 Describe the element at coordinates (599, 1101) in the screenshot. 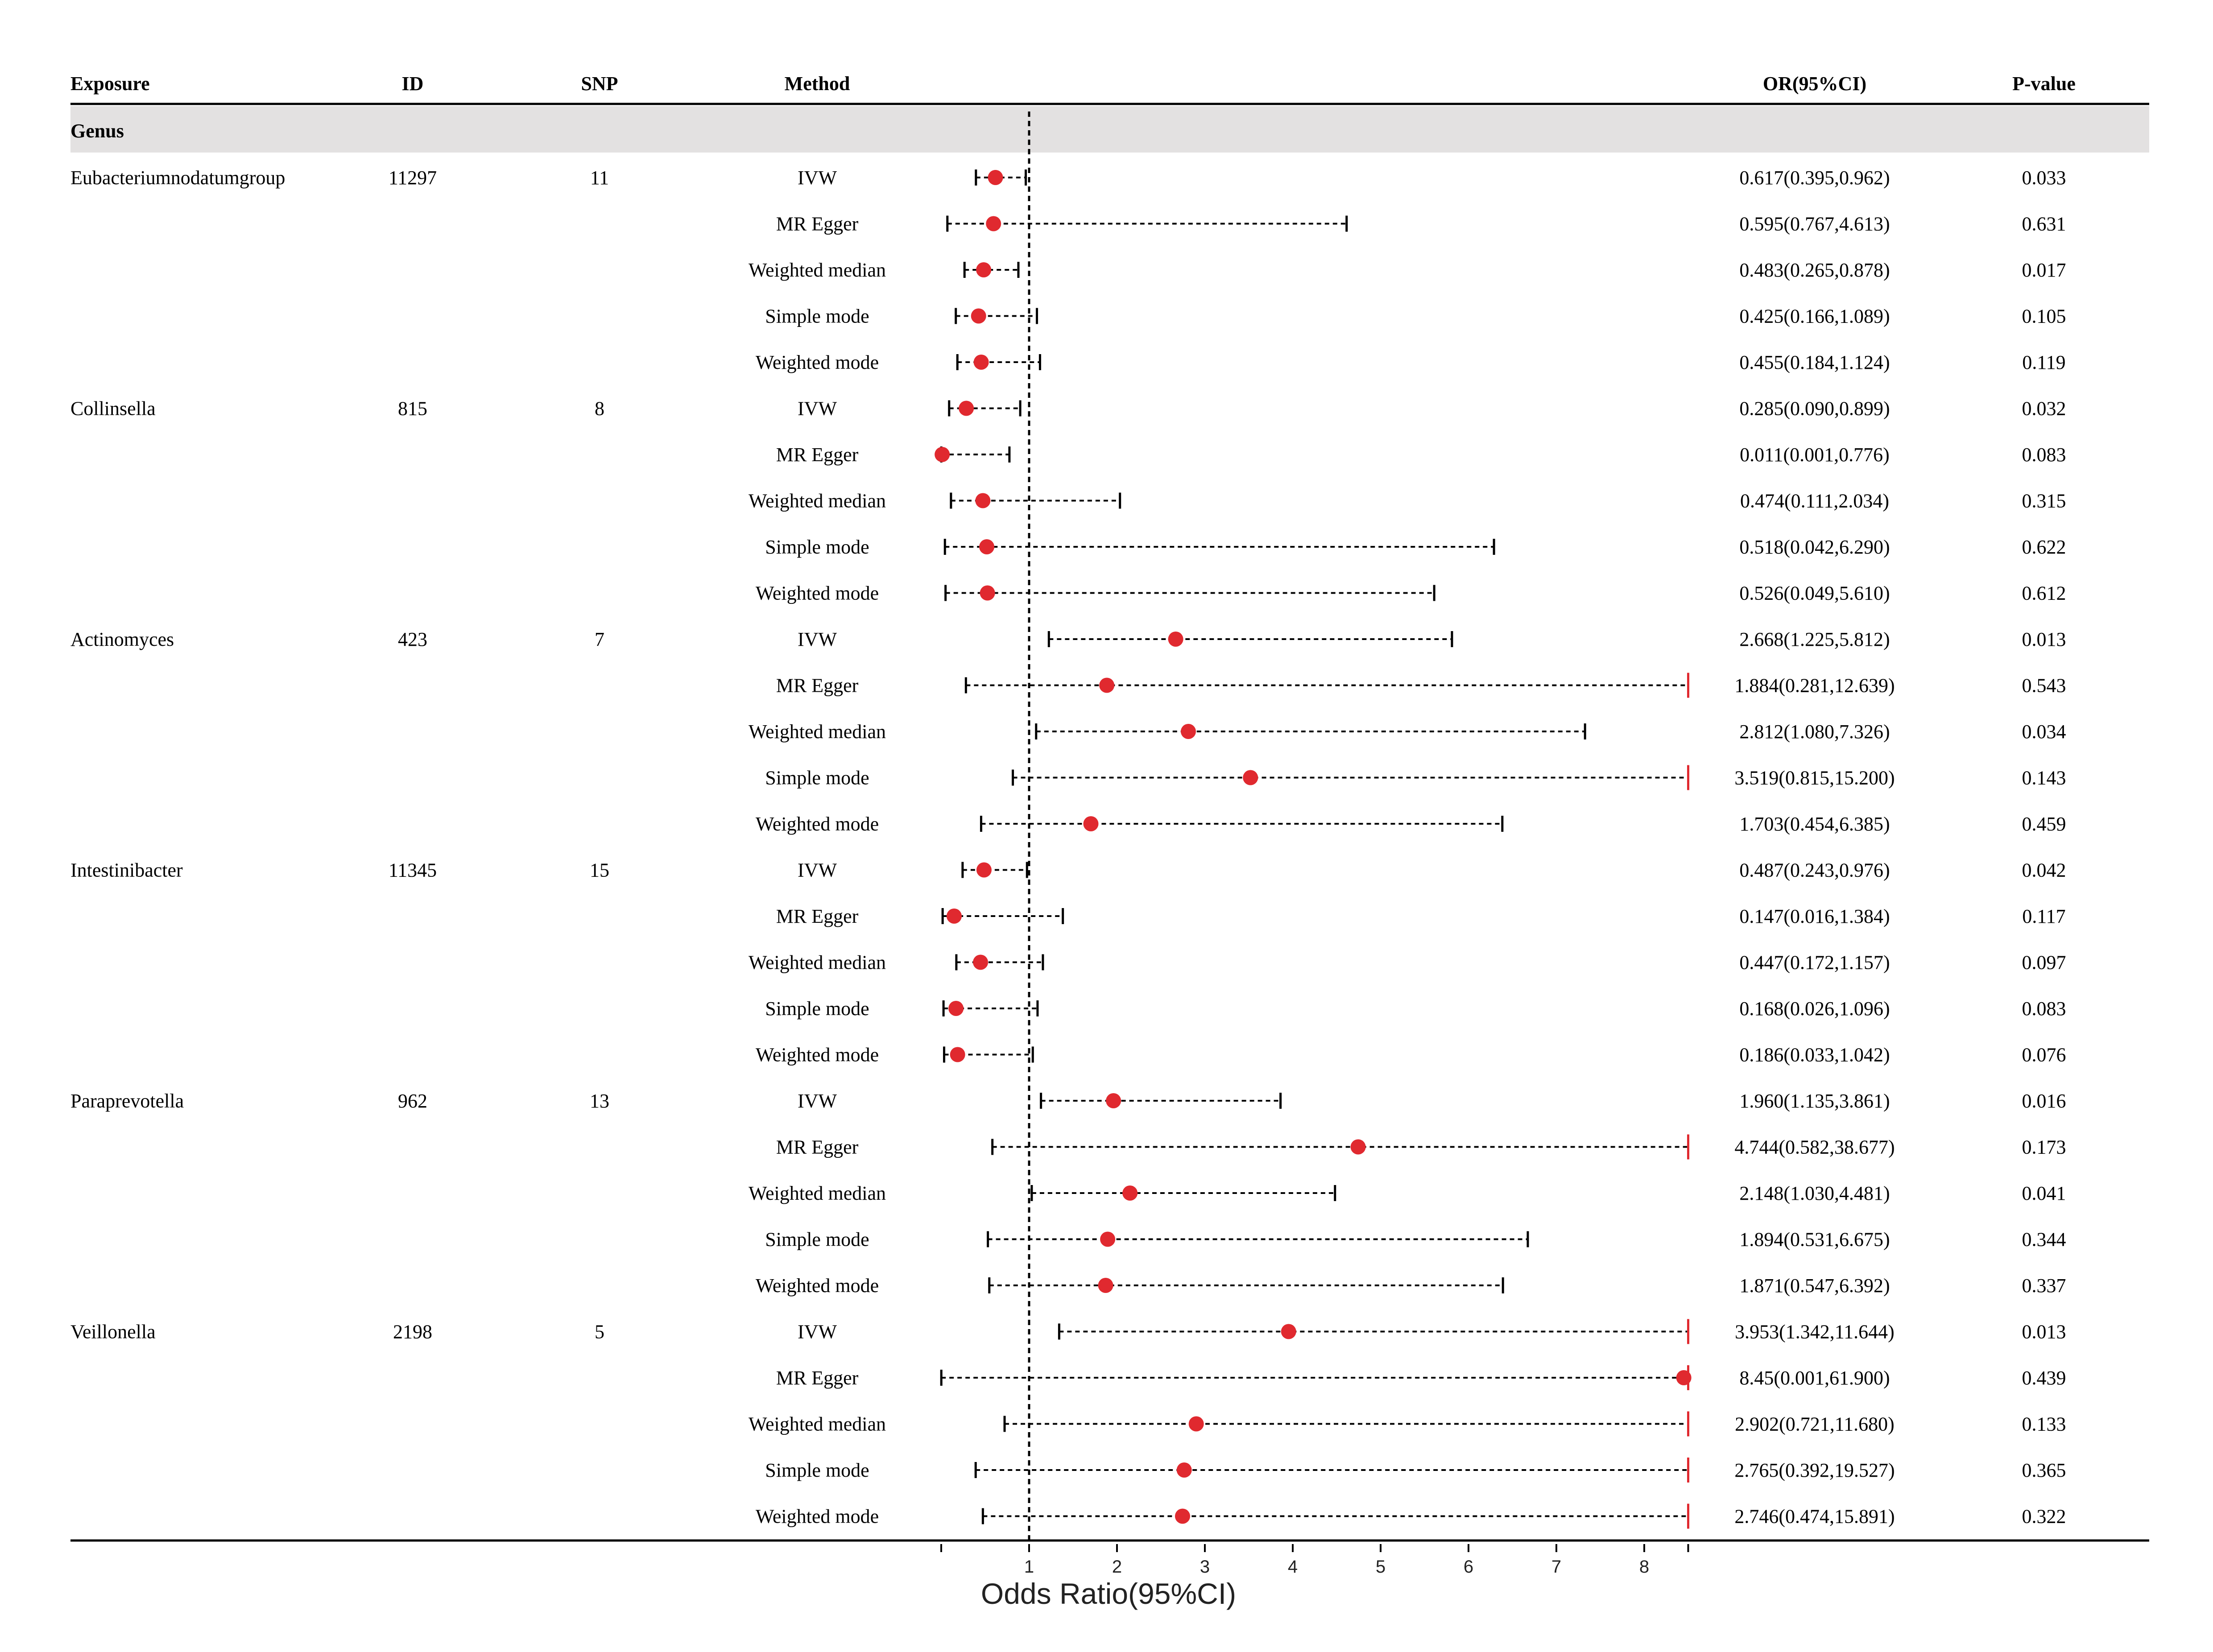

I see `snp-value: 13` at that location.